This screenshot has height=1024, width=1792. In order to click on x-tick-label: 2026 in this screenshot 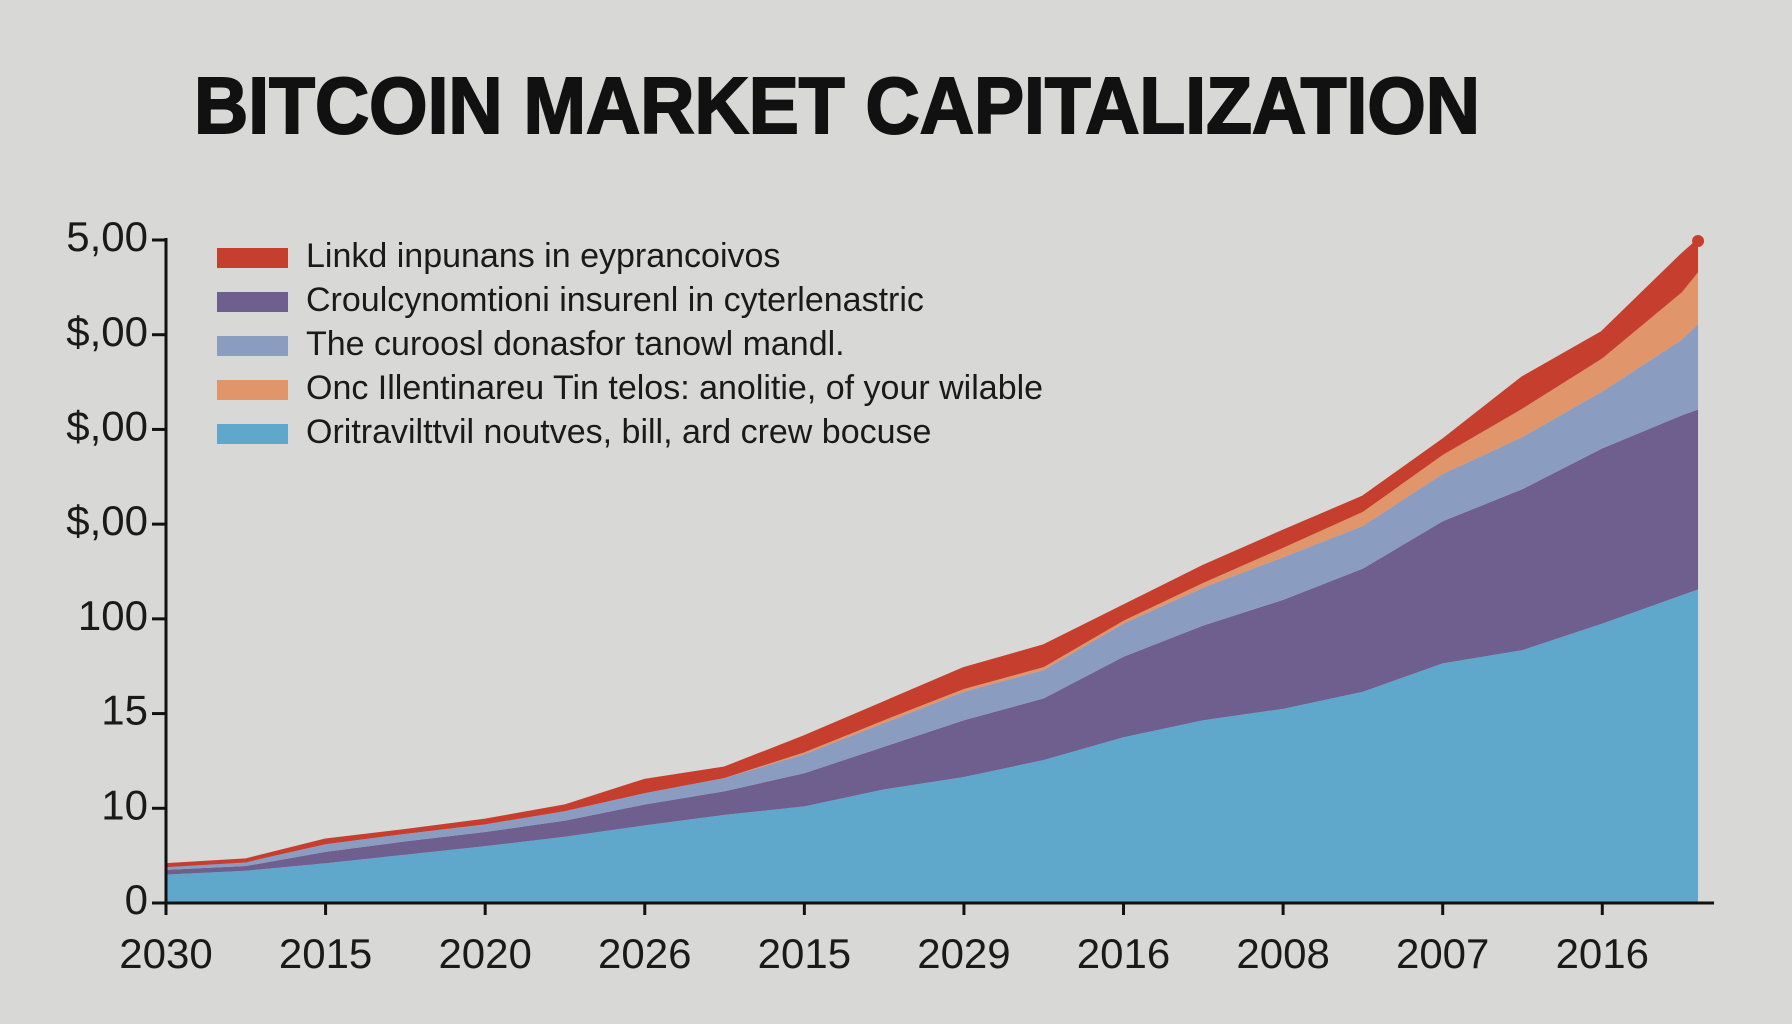, I will do `click(644, 953)`.